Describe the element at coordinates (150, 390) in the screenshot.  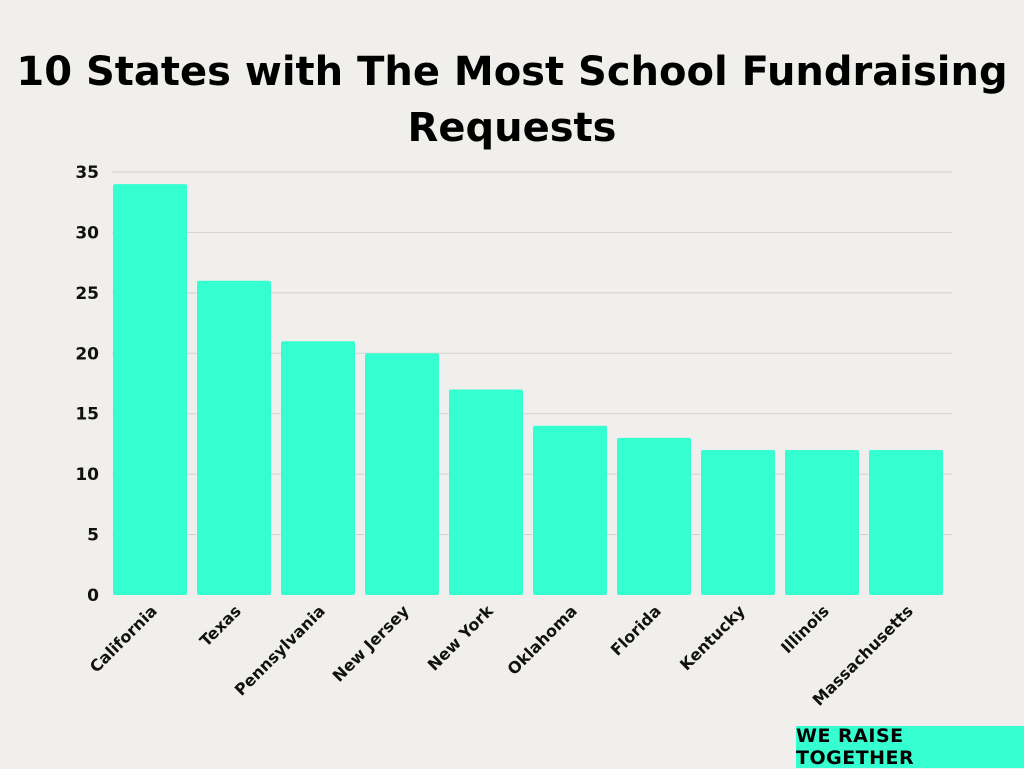
I see `bar-california` at that location.